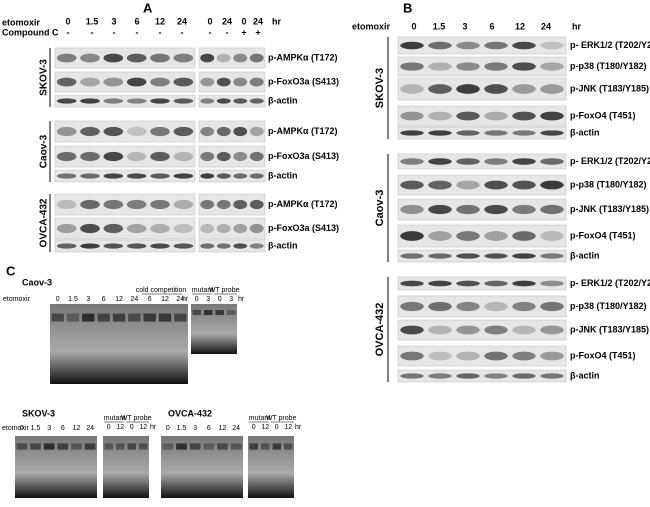 This screenshot has width=650, height=507. I want to click on unit-label: hr, so click(298, 427).